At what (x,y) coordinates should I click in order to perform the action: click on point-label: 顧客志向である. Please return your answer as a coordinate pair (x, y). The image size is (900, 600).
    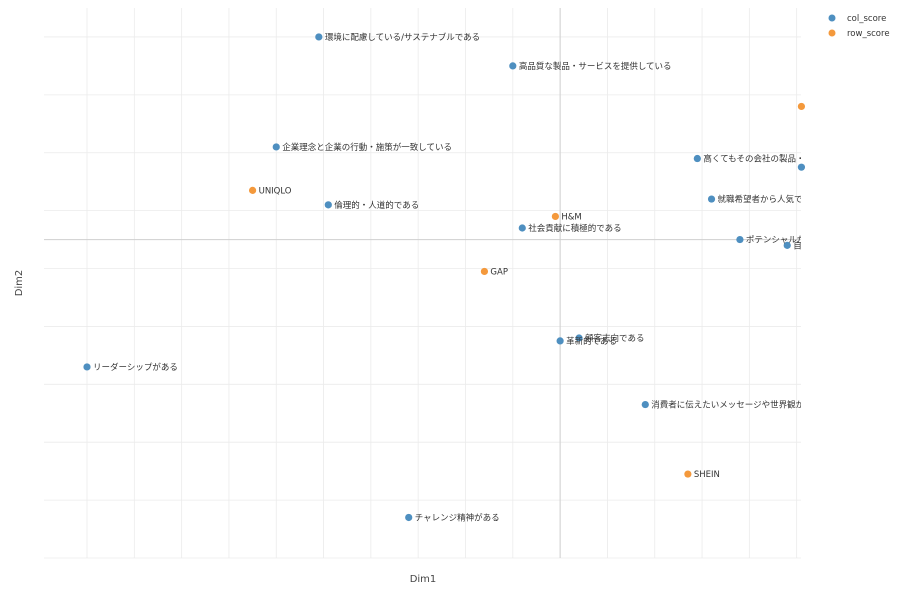
    Looking at the image, I should click on (614, 338).